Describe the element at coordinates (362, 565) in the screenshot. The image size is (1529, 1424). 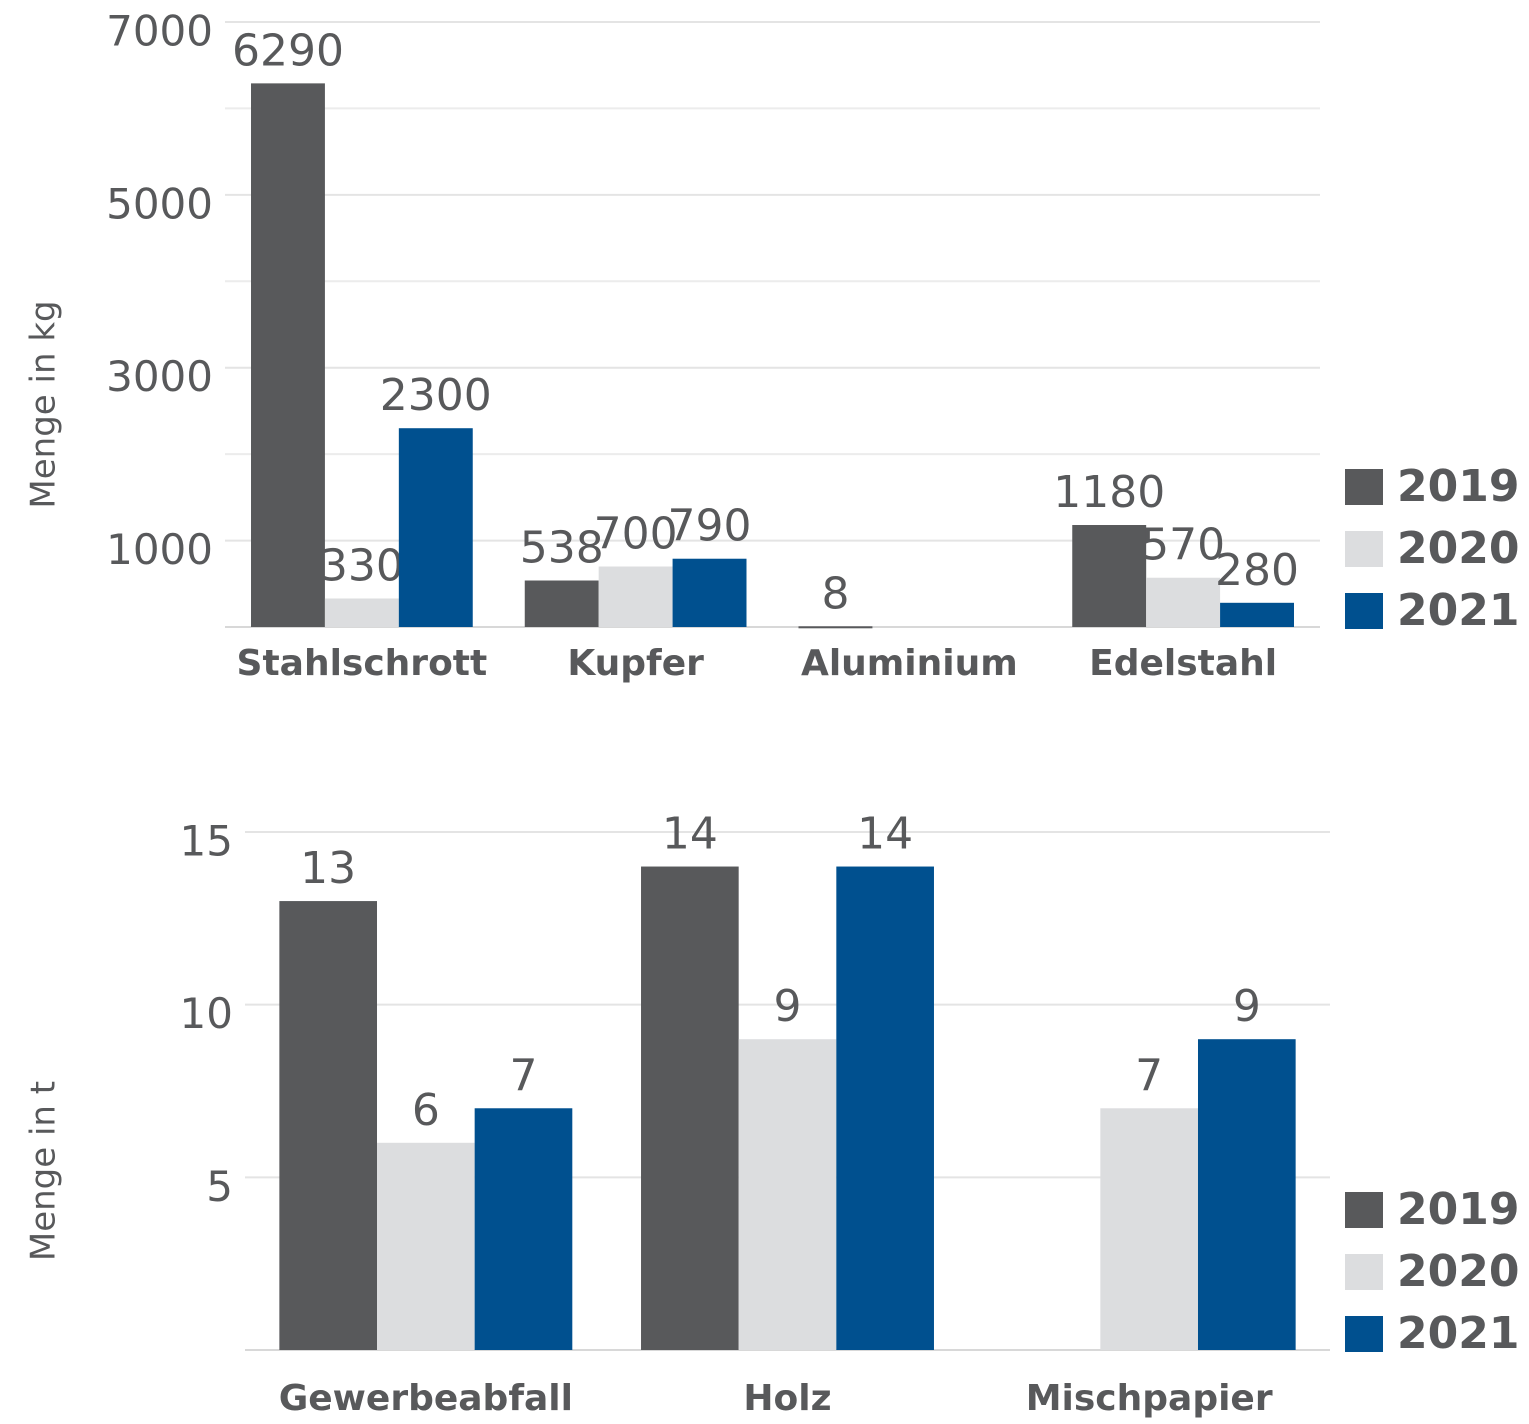
I see `data-label: 330` at that location.